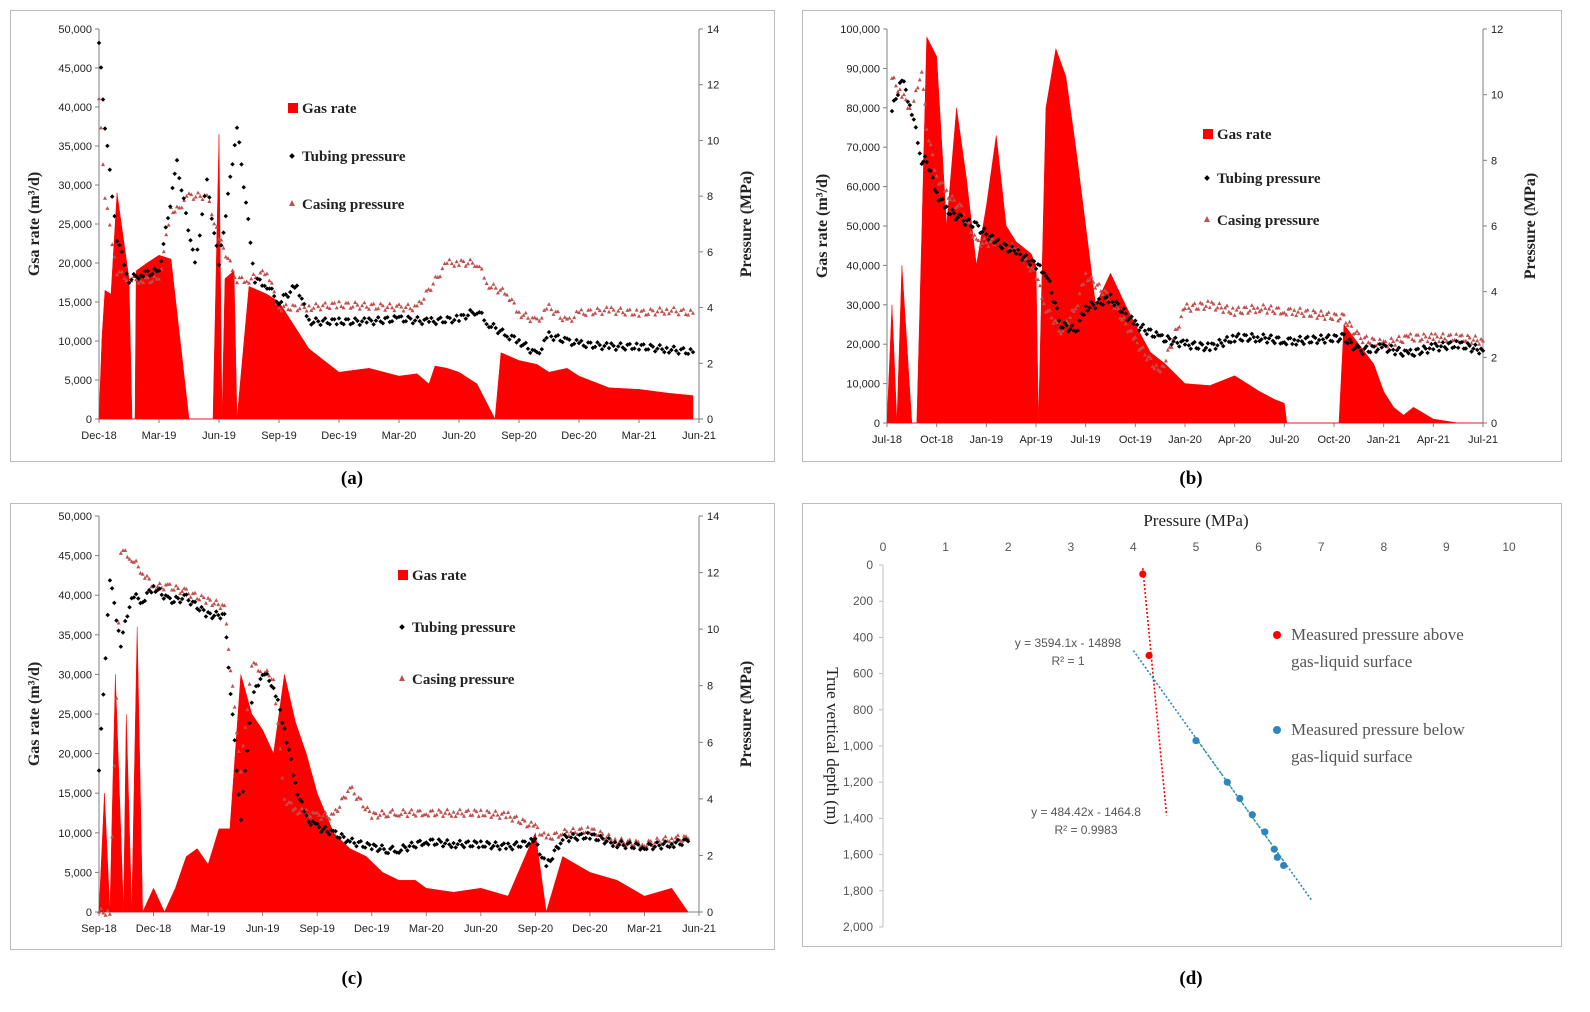  Describe the element at coordinates (75, 225) in the screenshot. I see `y-tick-label: 25,000` at that location.